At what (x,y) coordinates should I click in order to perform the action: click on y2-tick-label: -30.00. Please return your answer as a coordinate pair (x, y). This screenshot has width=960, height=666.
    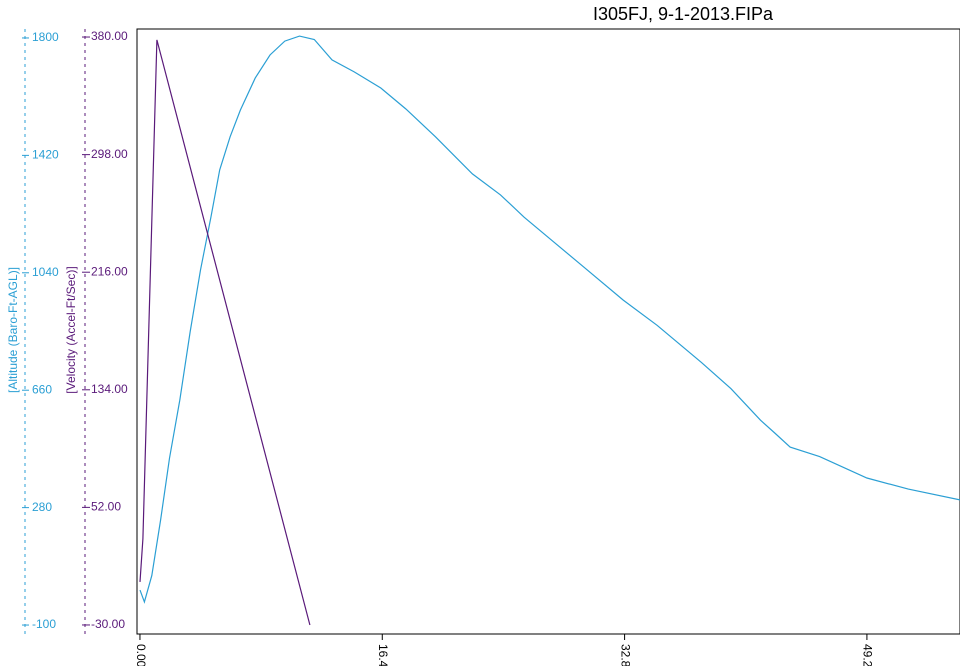
    Looking at the image, I should click on (108, 624).